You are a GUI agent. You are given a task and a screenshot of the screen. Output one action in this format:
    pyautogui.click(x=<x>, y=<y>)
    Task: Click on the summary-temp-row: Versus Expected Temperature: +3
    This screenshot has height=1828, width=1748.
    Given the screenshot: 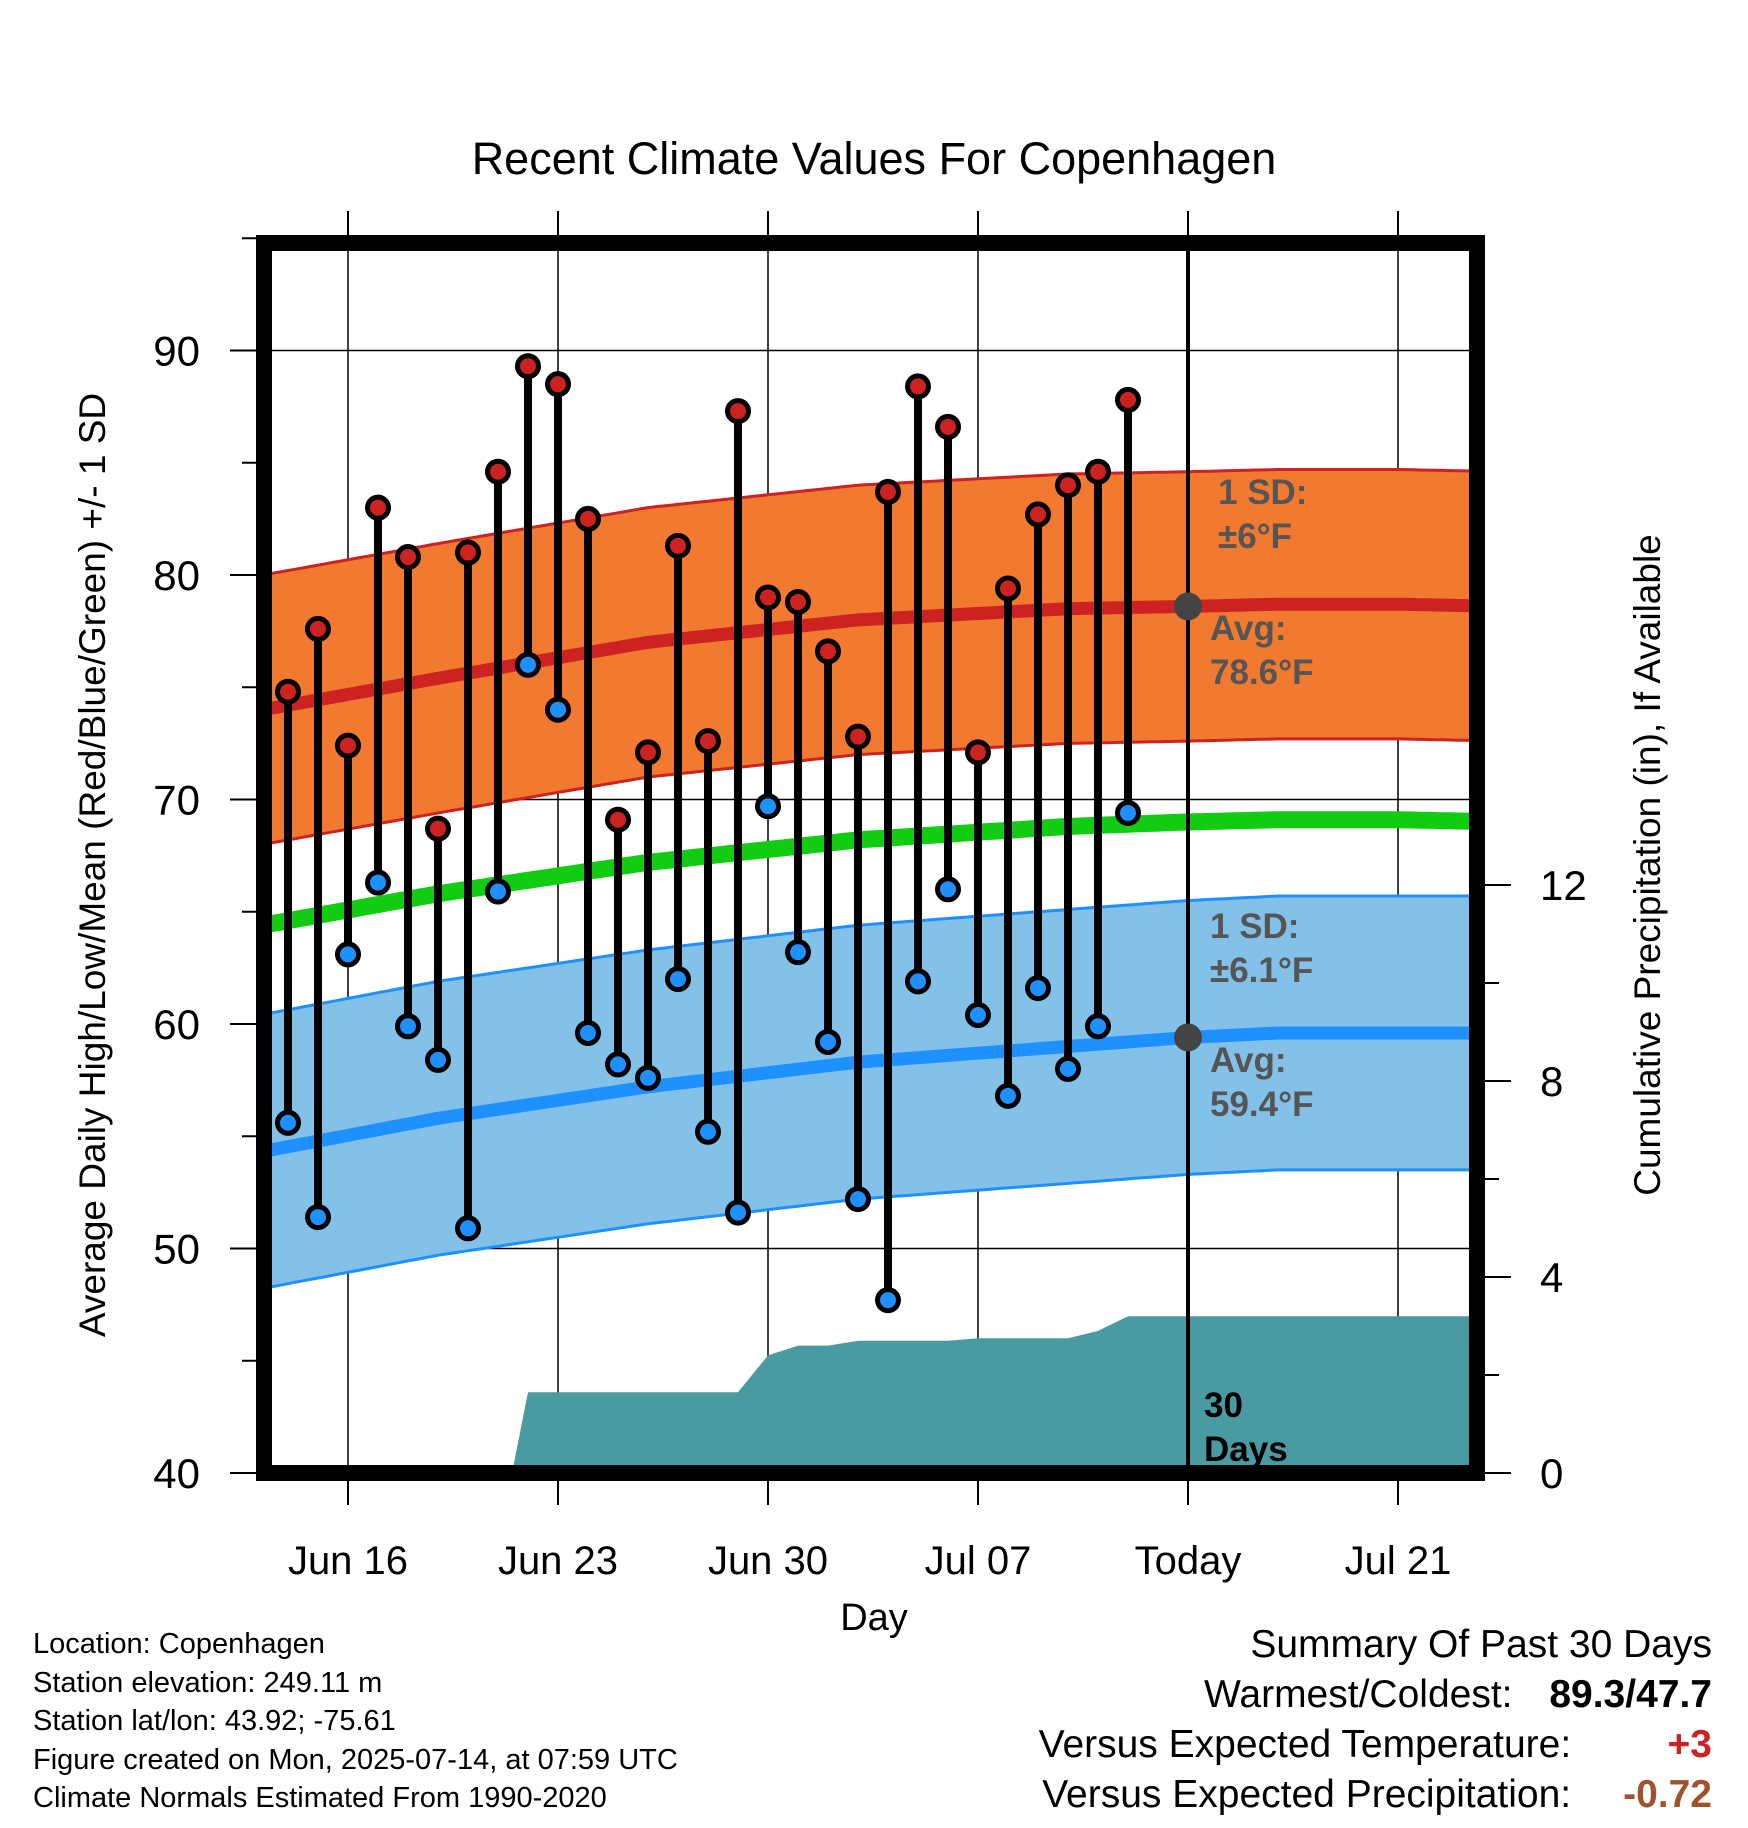 What is the action you would take?
    pyautogui.click(x=1375, y=1745)
    